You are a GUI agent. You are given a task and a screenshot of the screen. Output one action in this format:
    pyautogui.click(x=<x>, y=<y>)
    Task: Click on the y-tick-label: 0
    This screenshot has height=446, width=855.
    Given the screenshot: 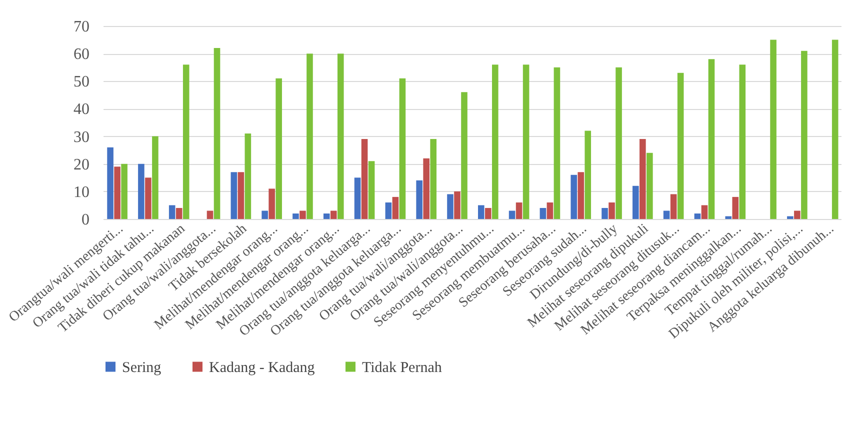 What is the action you would take?
    pyautogui.click(x=86, y=220)
    